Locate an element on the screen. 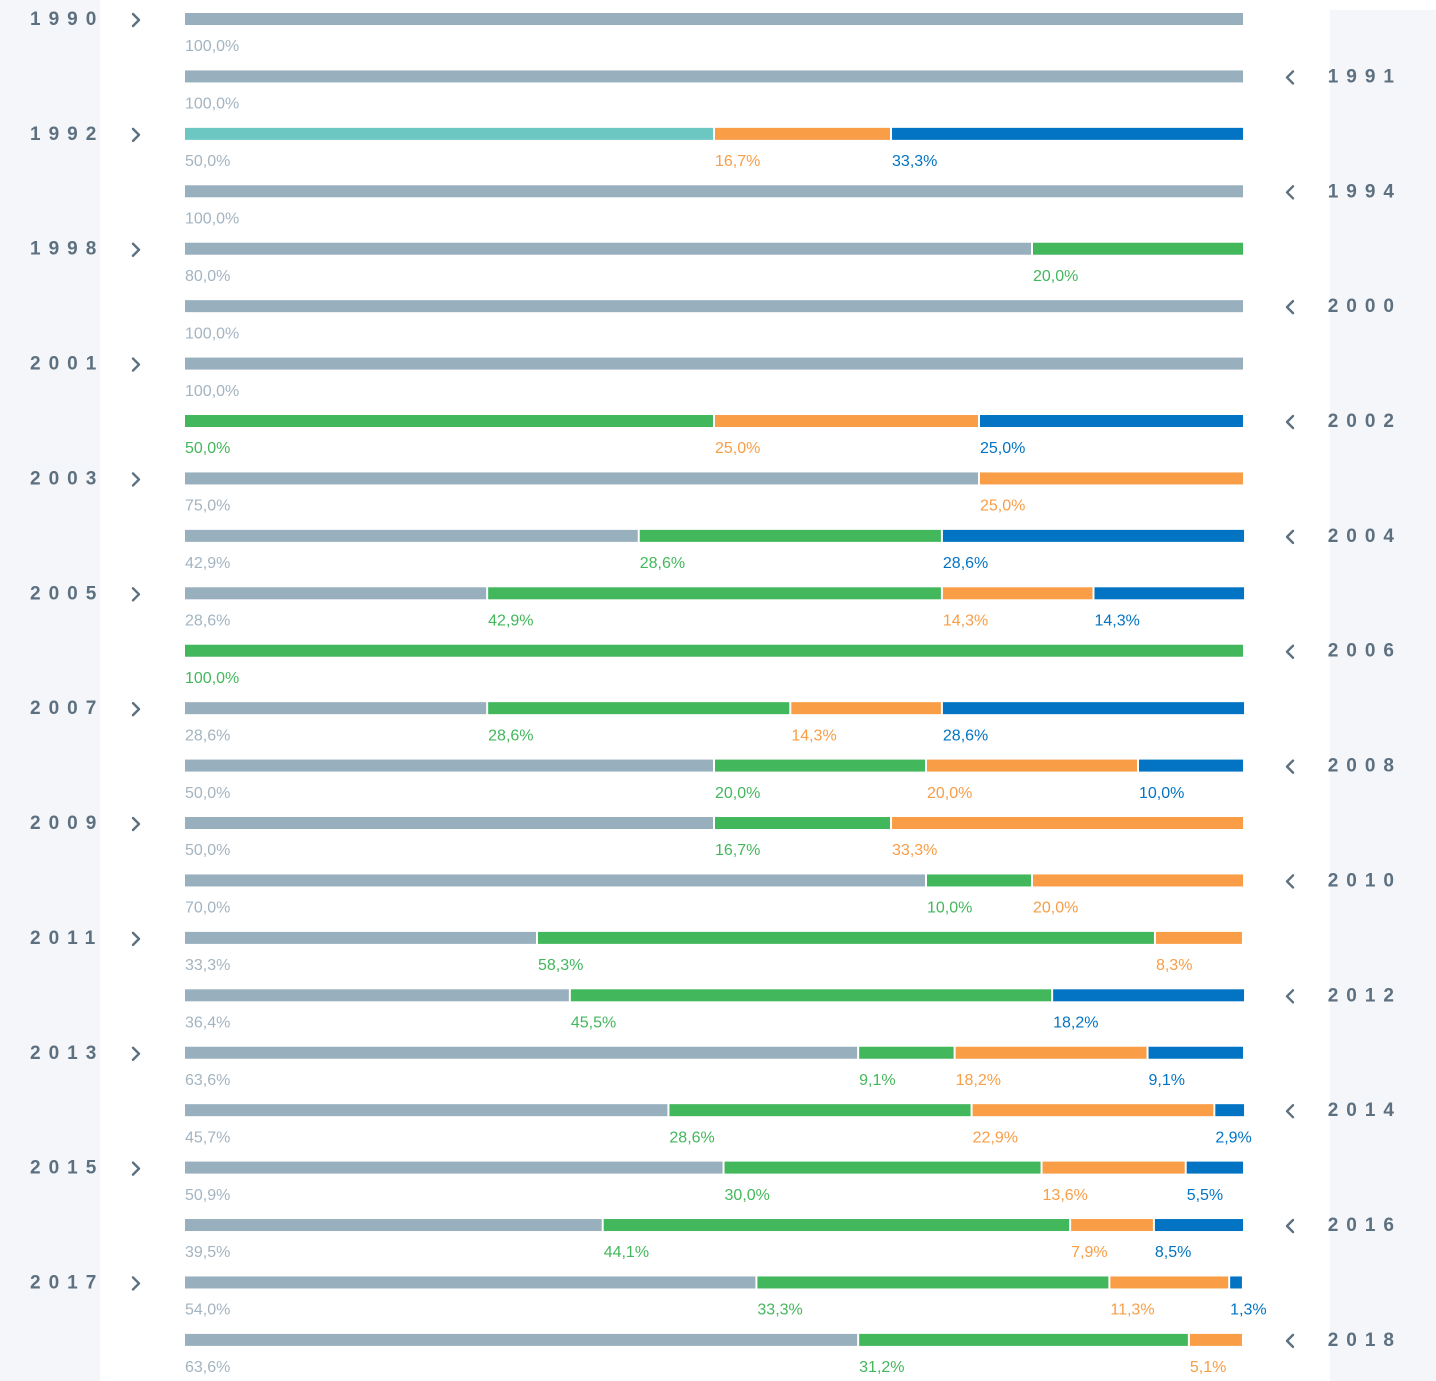 The width and height of the screenshot is (1436, 1381). year-label: 2001 is located at coordinates (67, 364).